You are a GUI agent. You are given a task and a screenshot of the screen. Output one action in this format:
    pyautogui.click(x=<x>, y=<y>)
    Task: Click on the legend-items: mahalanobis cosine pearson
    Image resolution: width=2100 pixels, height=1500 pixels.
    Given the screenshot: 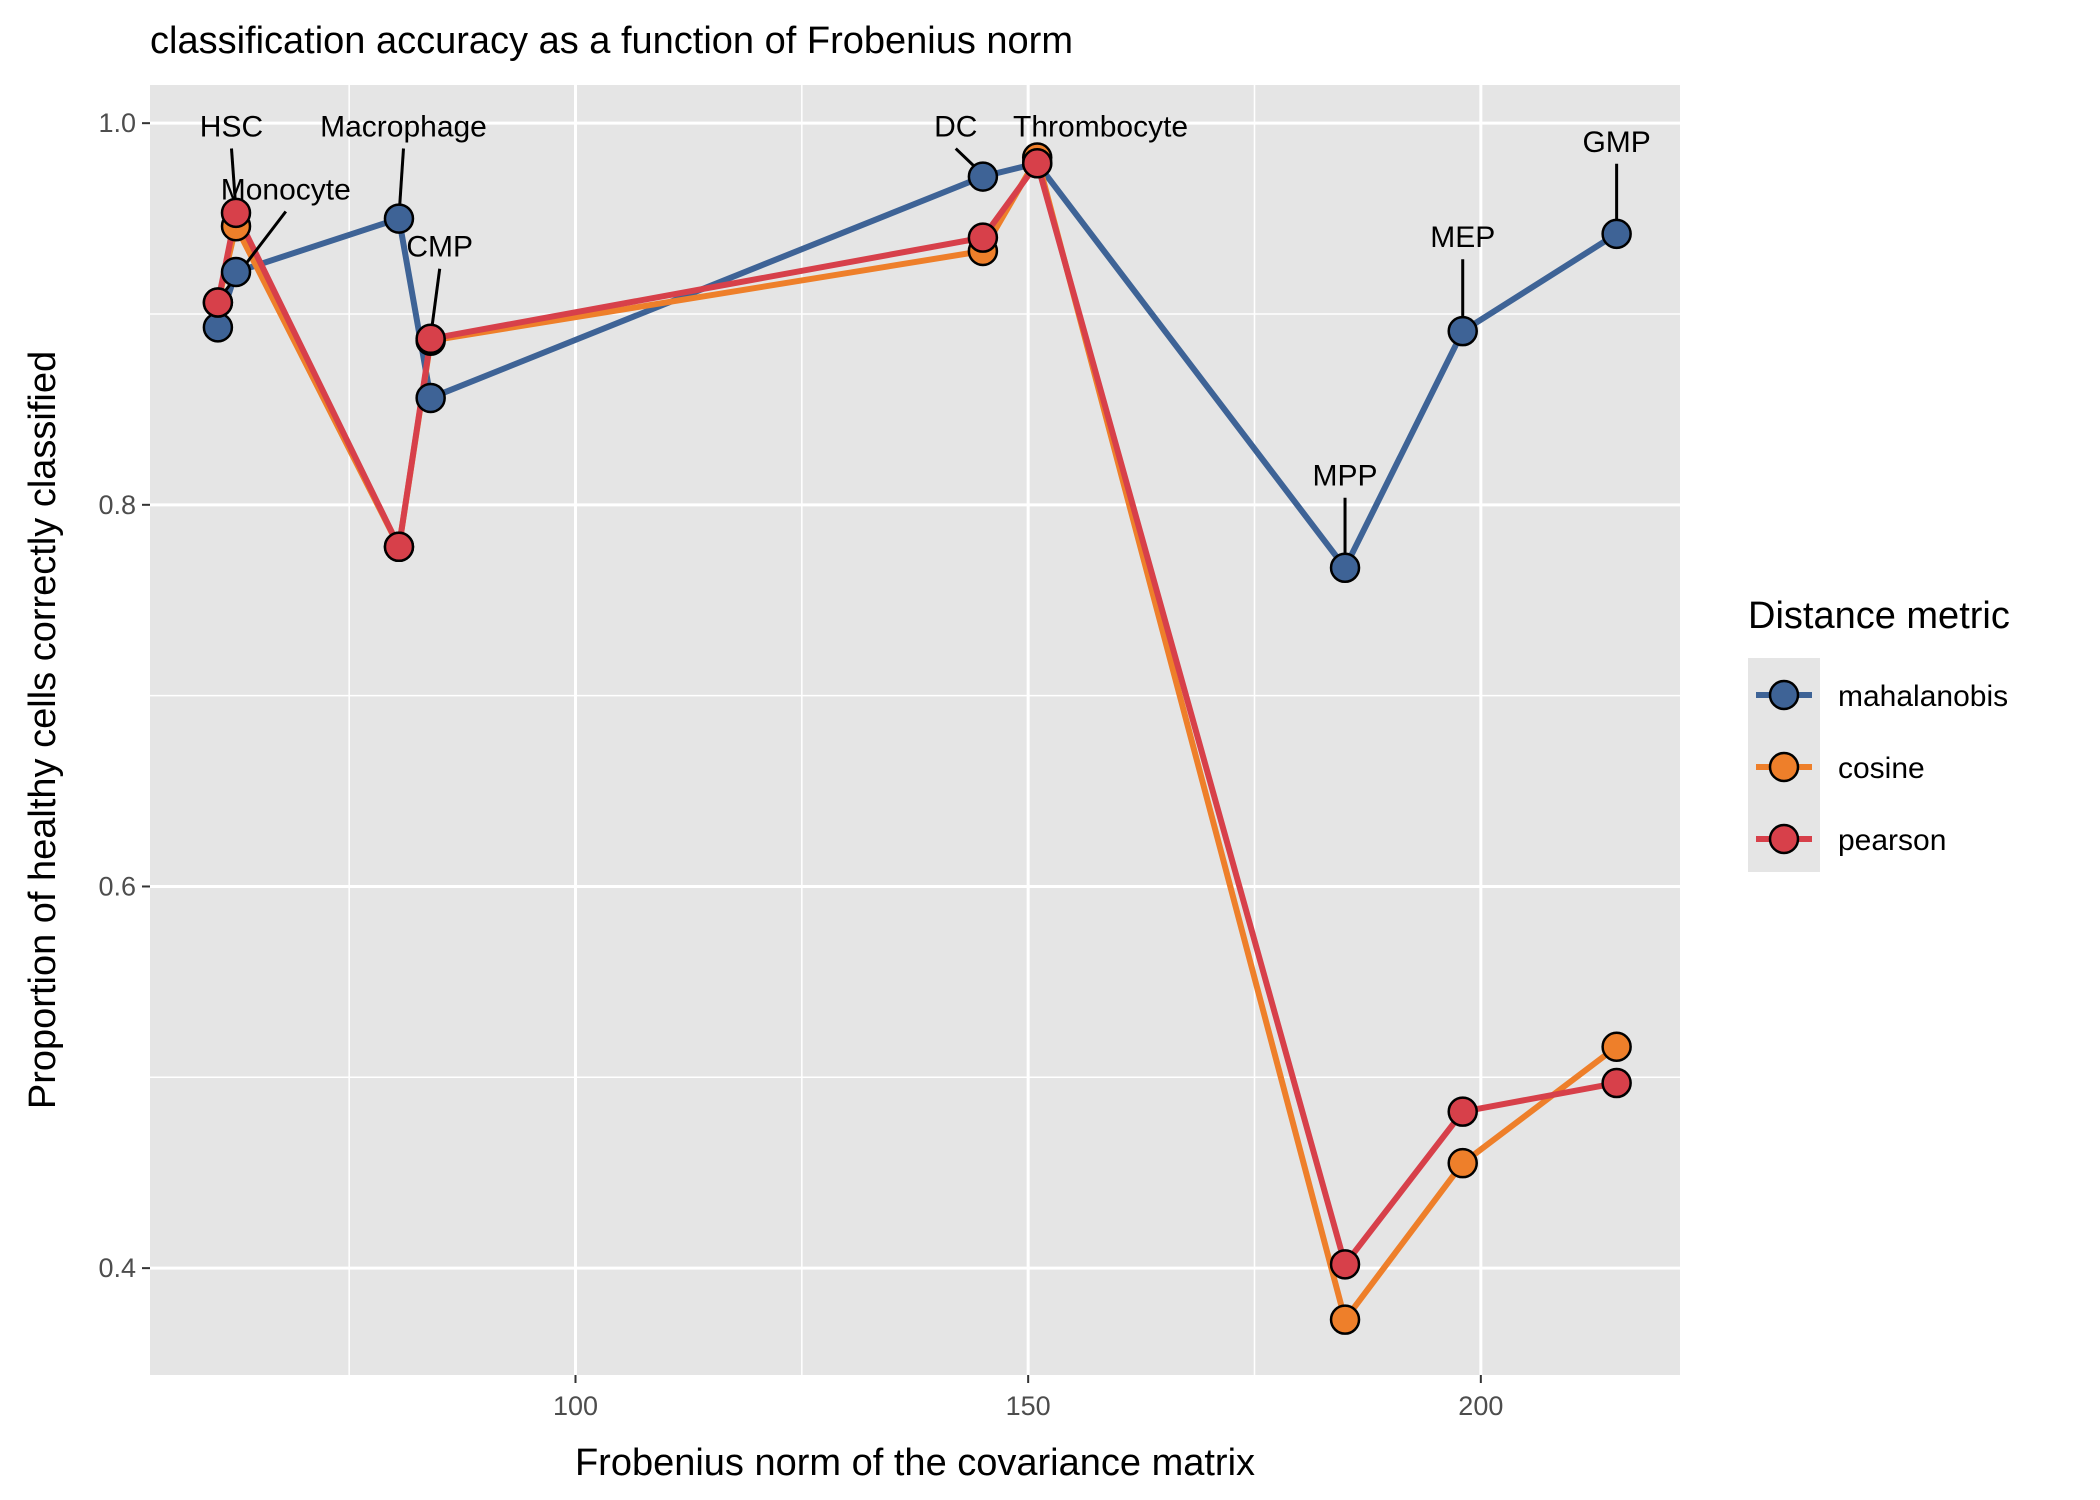 What is the action you would take?
    pyautogui.click(x=1882, y=768)
    